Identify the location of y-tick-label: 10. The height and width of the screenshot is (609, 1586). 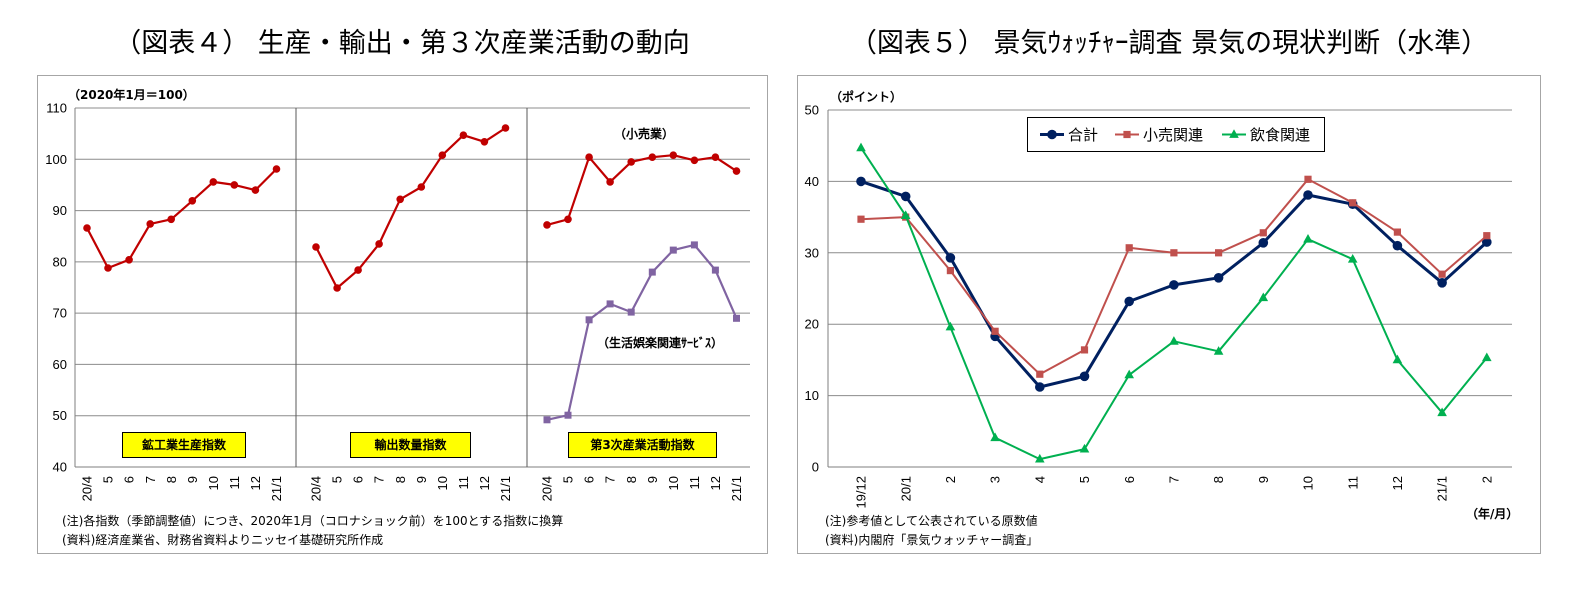
(812, 395).